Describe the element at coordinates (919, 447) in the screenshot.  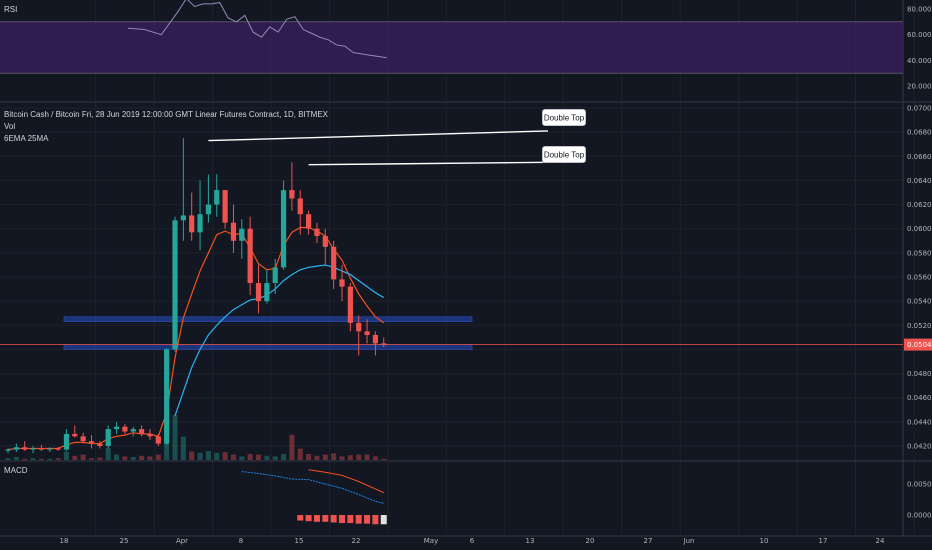
I see `price-tick-label: 0.0420` at that location.